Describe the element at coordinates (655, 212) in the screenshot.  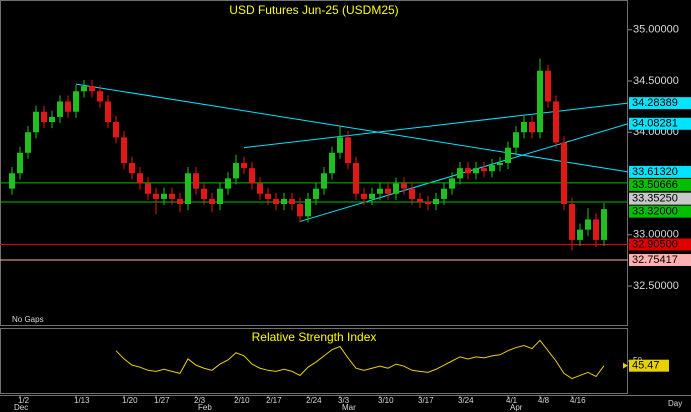
I see `level-label: 33.32000` at that location.